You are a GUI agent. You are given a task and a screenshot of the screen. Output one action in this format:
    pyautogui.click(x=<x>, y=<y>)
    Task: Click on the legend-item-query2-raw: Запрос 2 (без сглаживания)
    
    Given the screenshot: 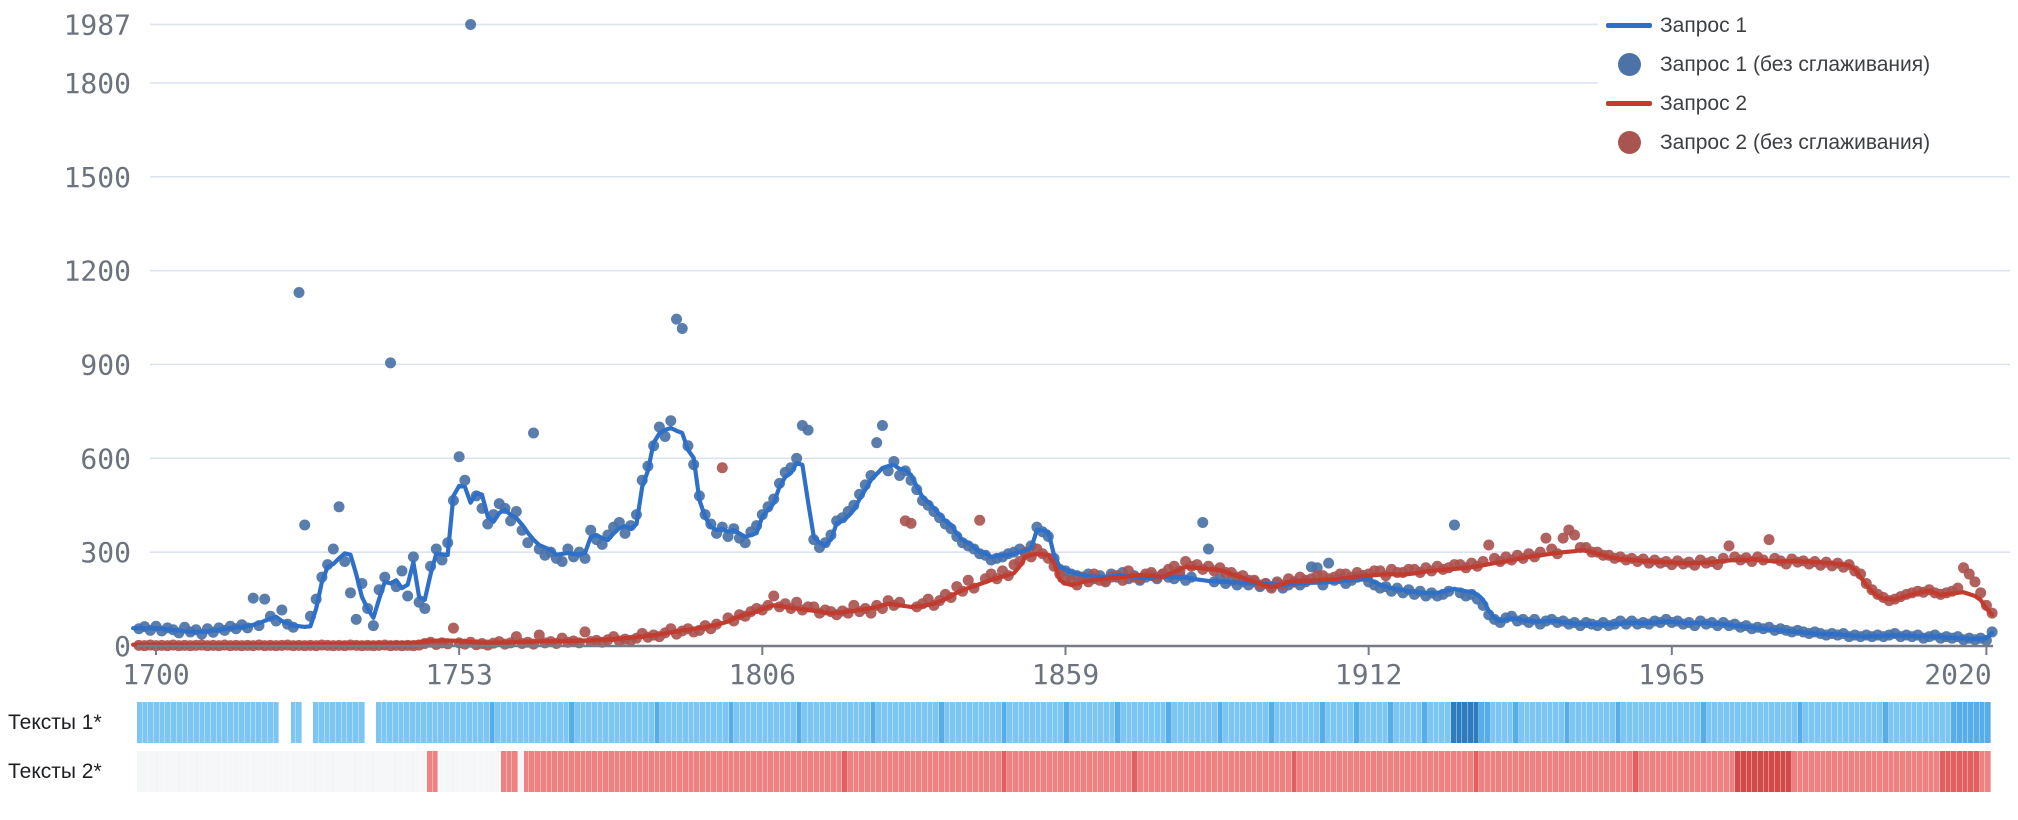 What is the action you would take?
    pyautogui.click(x=1808, y=142)
    